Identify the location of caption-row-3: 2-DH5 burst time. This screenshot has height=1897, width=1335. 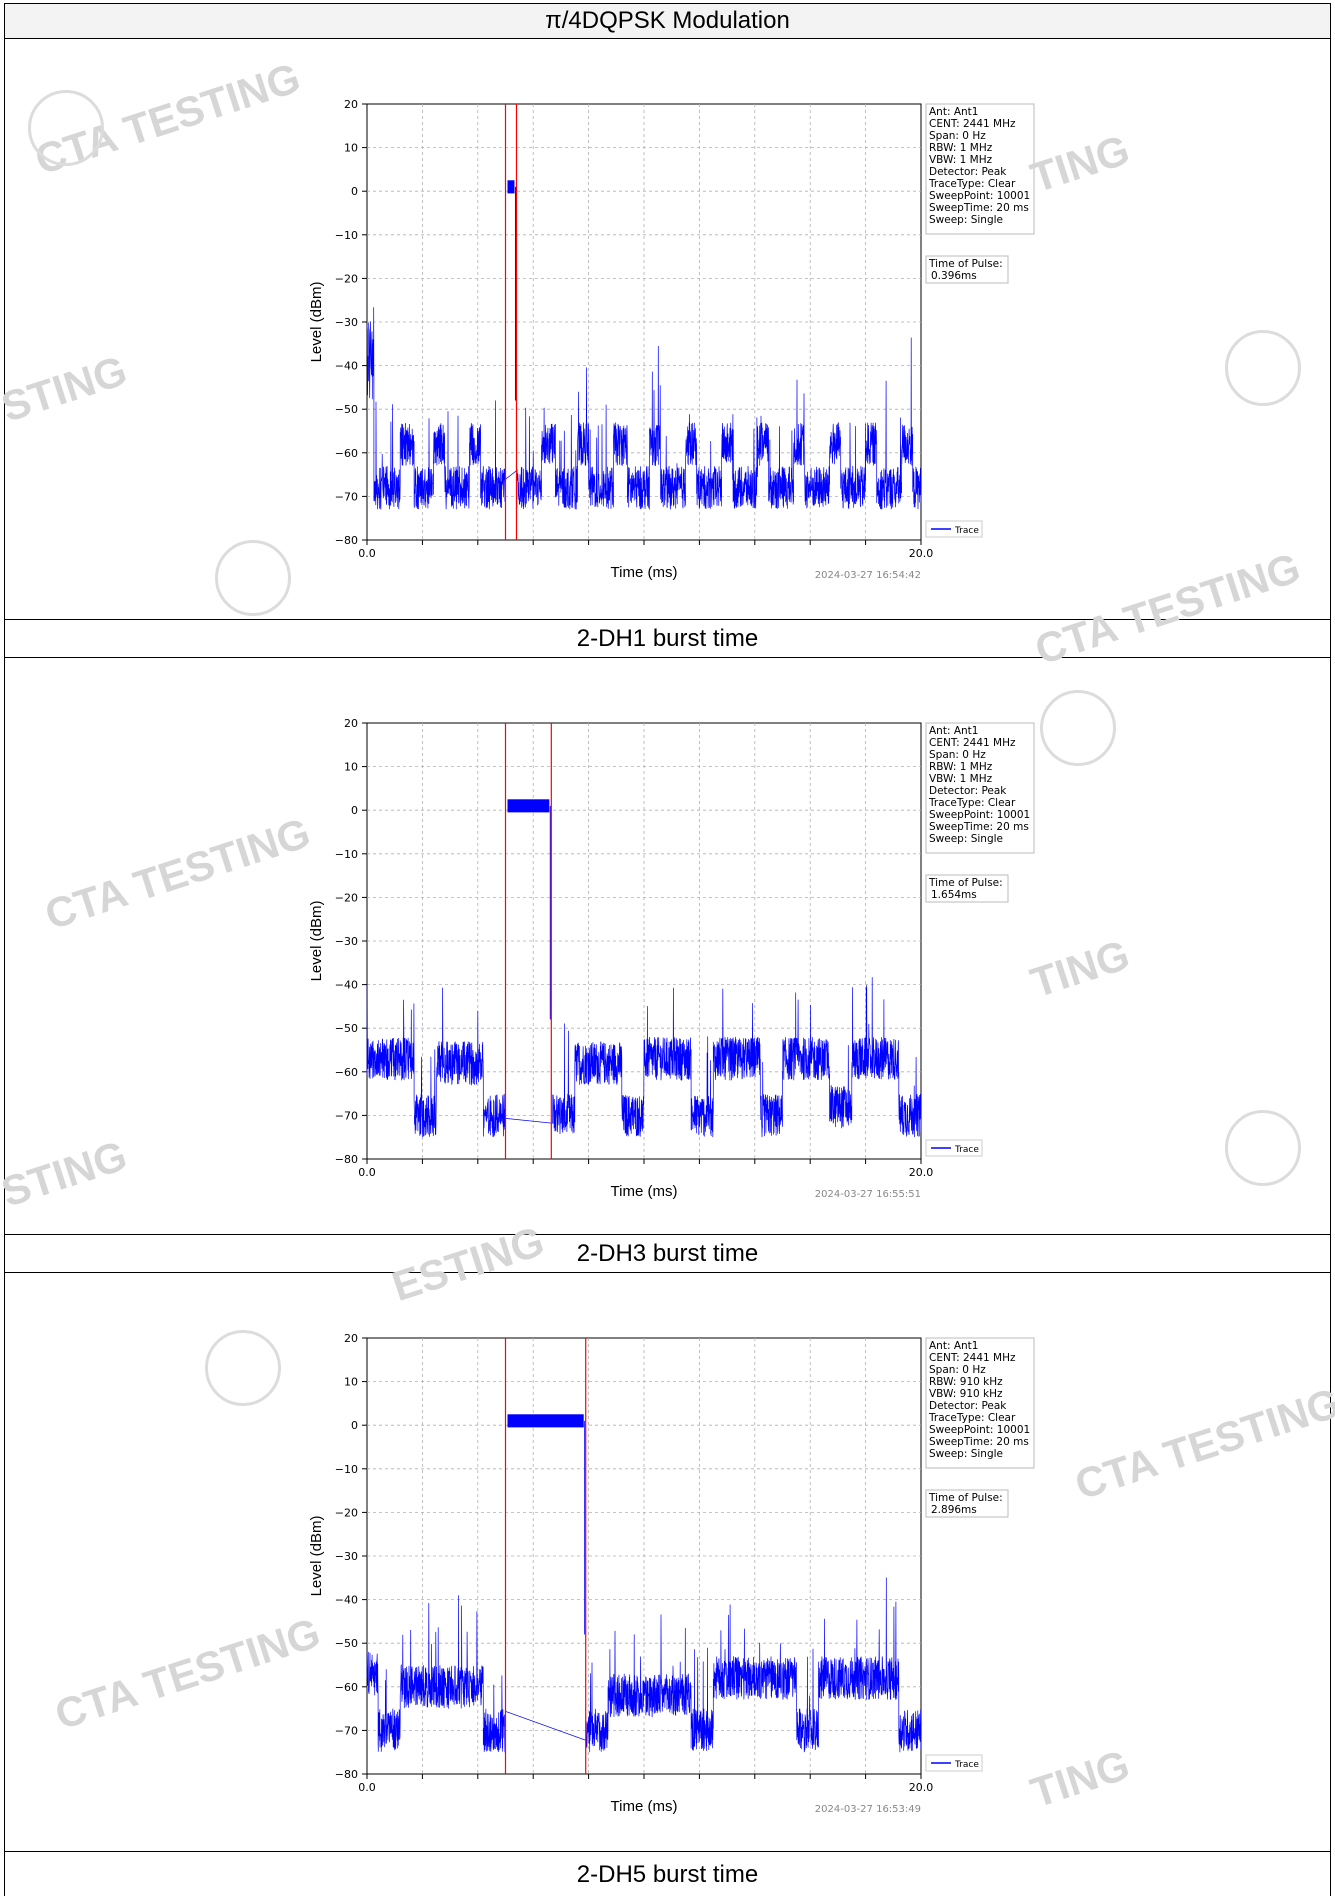
(667, 1874).